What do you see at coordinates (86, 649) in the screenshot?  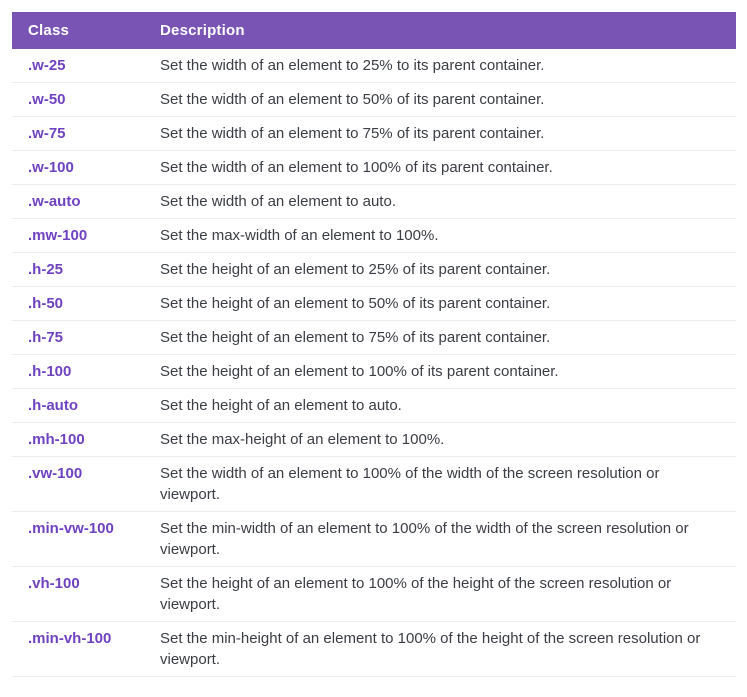 I see `class-name-cell: .min-vh-100` at bounding box center [86, 649].